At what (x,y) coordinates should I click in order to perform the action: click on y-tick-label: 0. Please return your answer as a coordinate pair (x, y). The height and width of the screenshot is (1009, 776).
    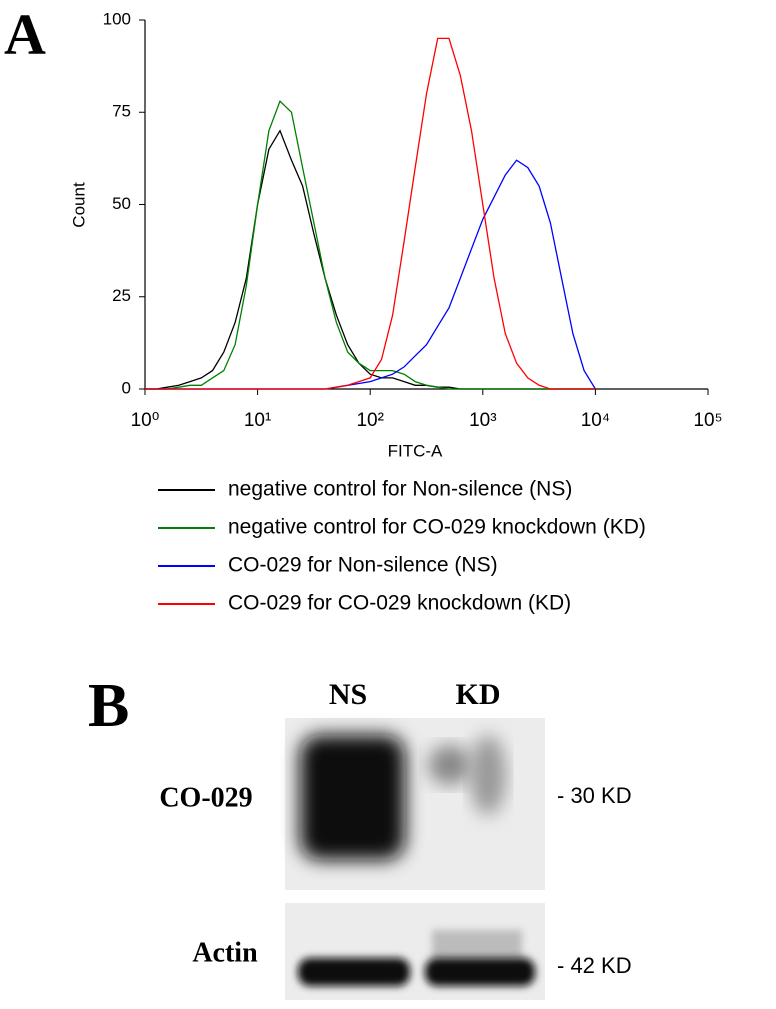
    Looking at the image, I should click on (126, 387).